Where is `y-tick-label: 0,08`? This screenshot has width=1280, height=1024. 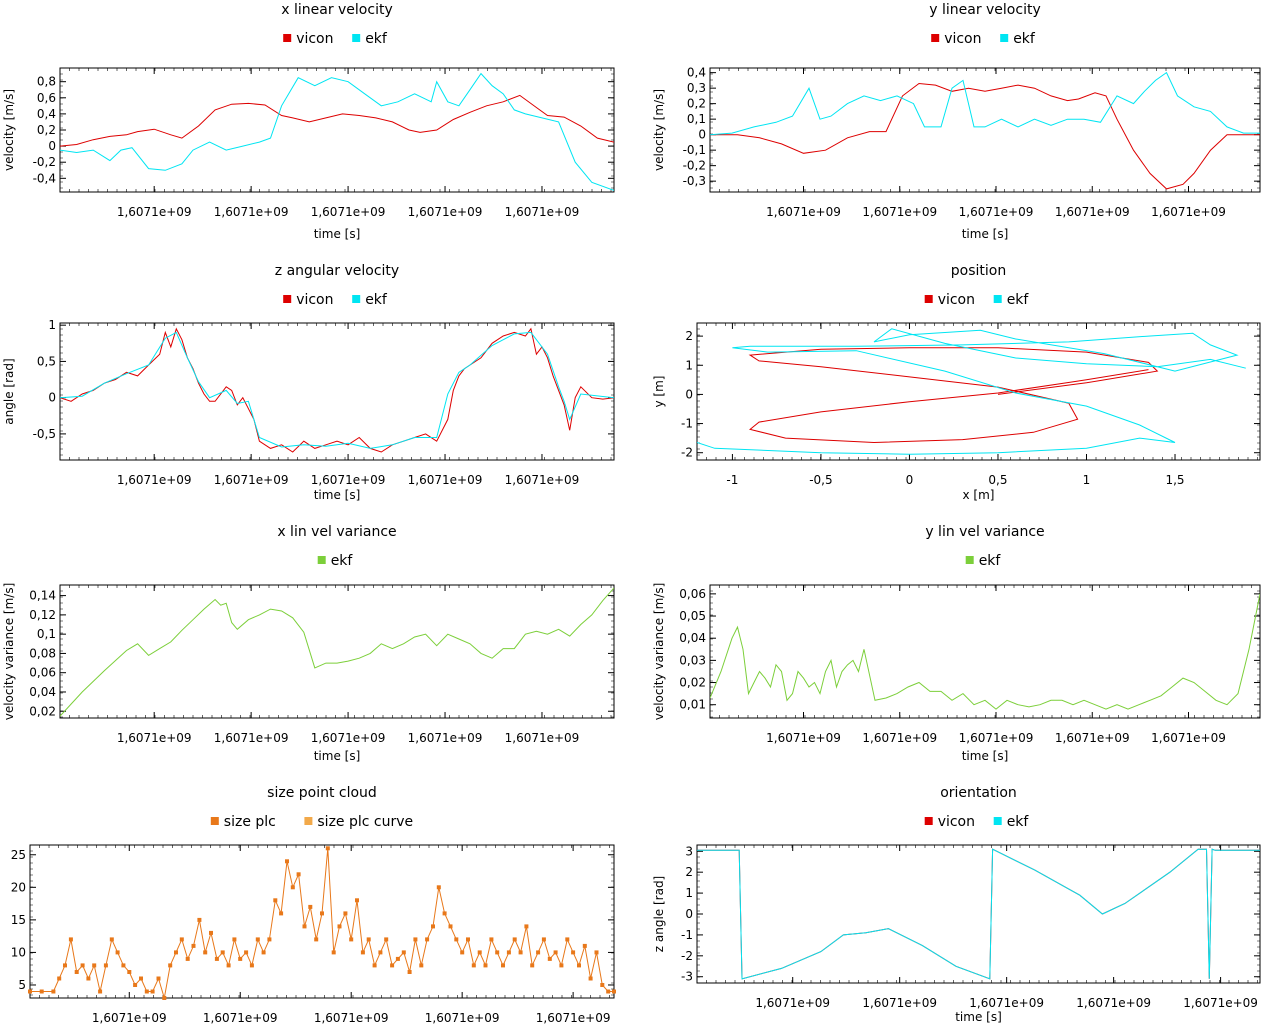
y-tick-label: 0,08 is located at coordinates (42, 653).